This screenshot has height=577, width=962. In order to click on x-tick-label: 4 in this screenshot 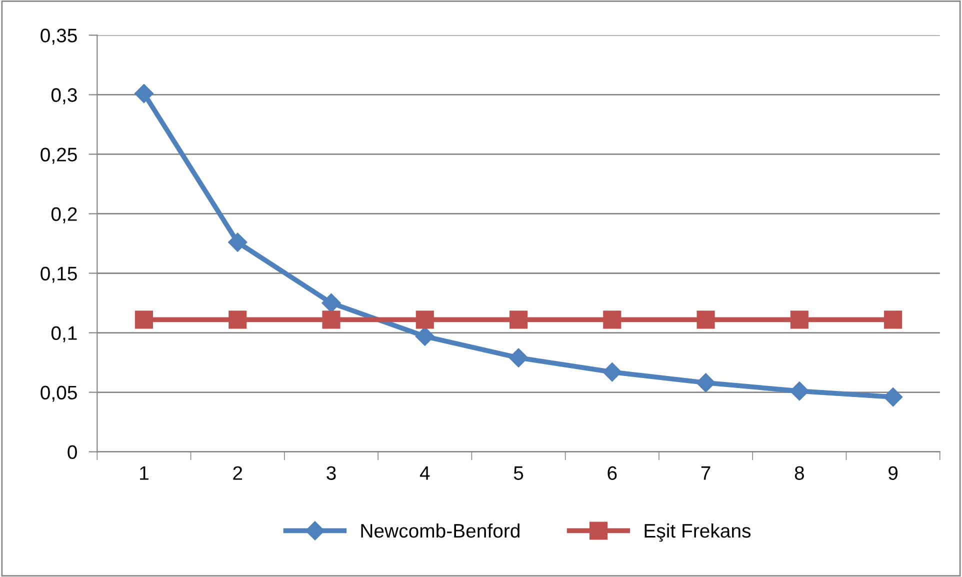, I will do `click(425, 473)`.